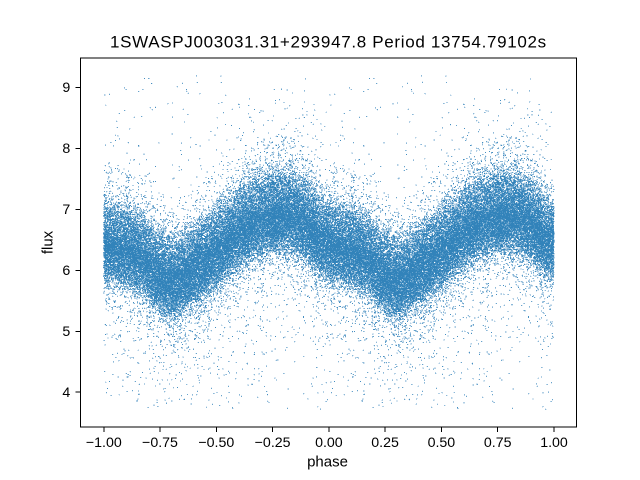 Image resolution: width=640 pixels, height=480 pixels. What do you see at coordinates (329, 443) in the screenshot?
I see `svg-text: 0.00` at bounding box center [329, 443].